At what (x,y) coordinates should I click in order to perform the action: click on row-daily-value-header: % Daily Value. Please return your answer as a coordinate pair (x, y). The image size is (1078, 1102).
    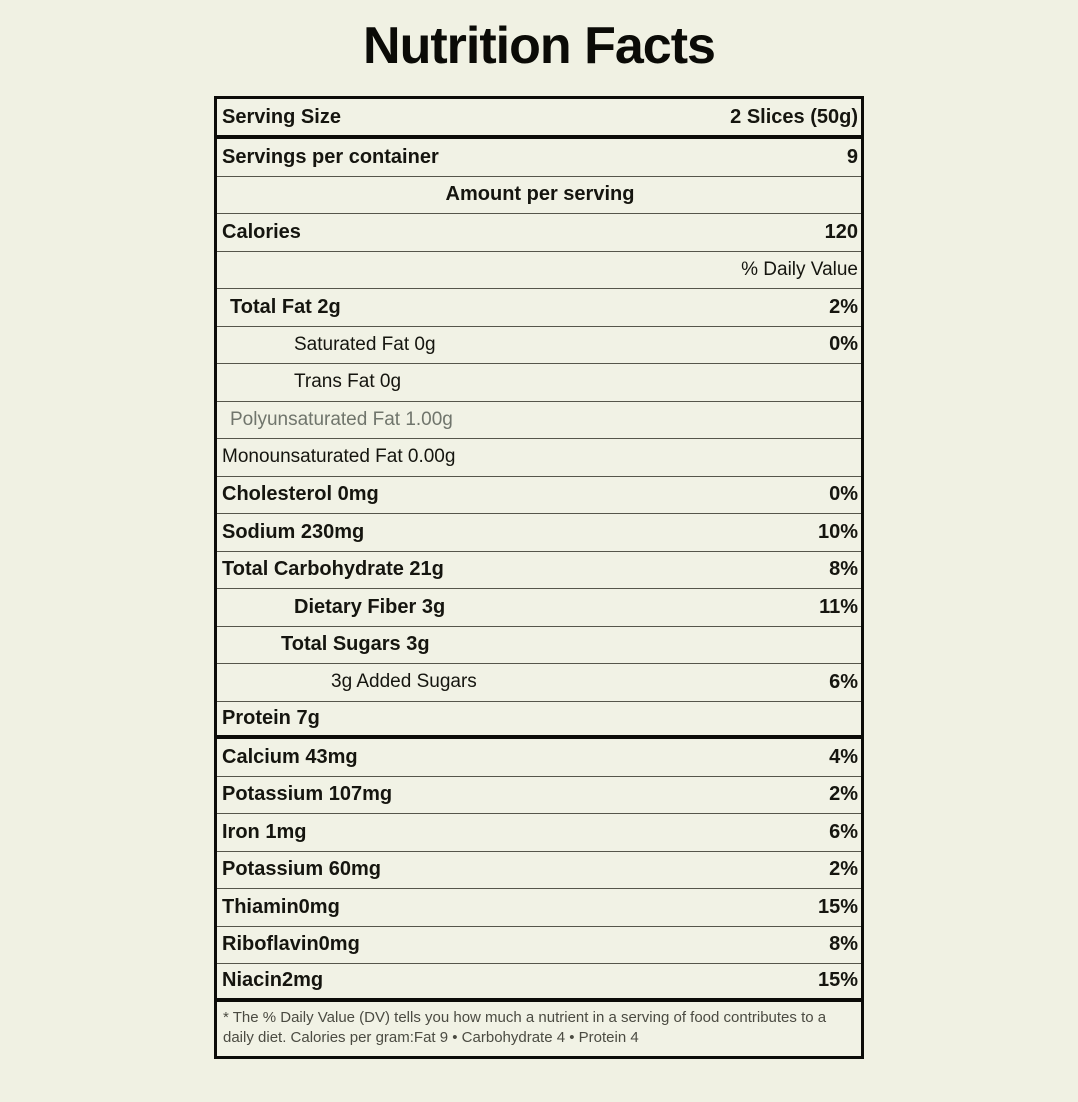
    Looking at the image, I should click on (539, 271).